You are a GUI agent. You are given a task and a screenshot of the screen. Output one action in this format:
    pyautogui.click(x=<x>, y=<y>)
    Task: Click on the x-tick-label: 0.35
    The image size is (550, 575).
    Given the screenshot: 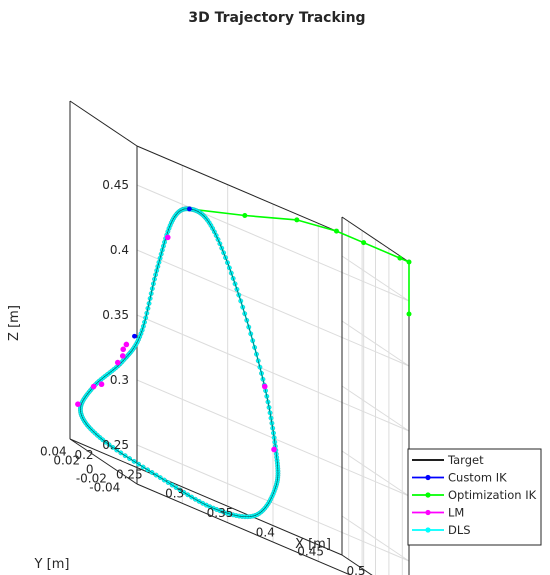 What is the action you would take?
    pyautogui.click(x=220, y=513)
    